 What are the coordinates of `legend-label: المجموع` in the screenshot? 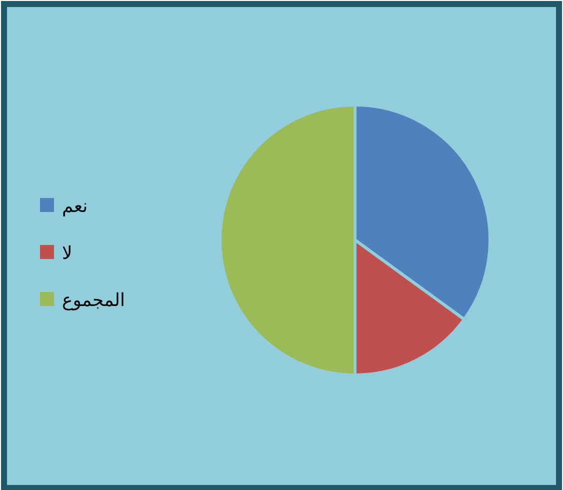 It's located at (93, 300).